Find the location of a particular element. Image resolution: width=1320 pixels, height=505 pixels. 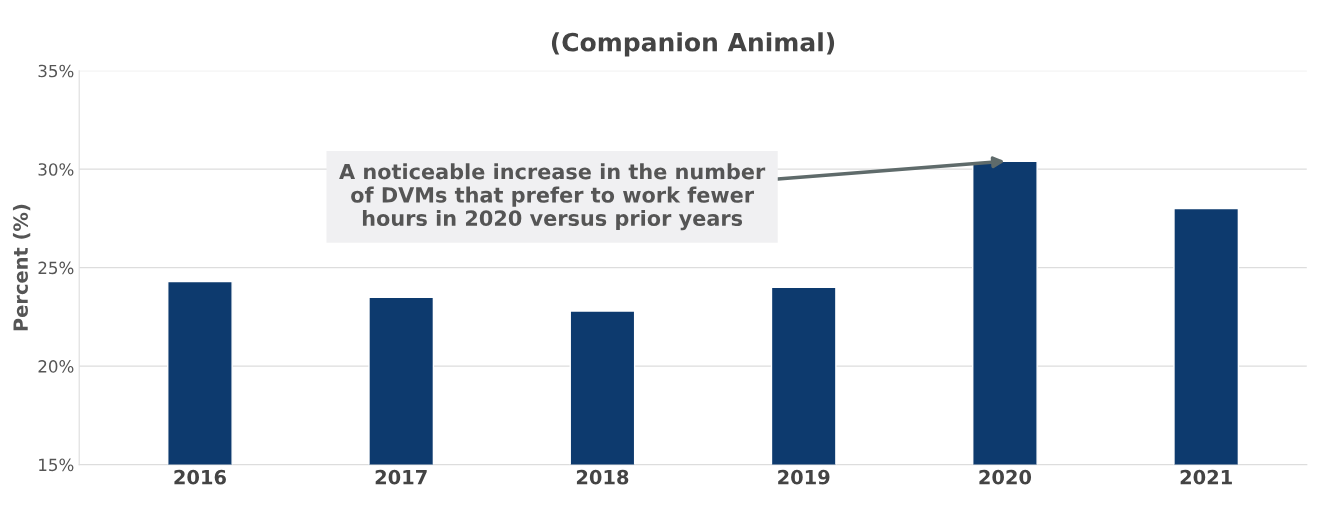

y-tick-label: 25% is located at coordinates (56, 268).